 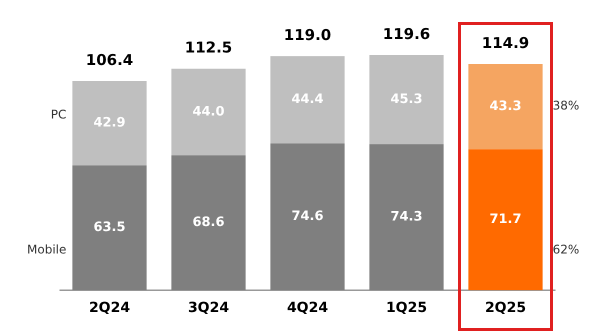 I want to click on series-label: Mobile, so click(x=46, y=249).